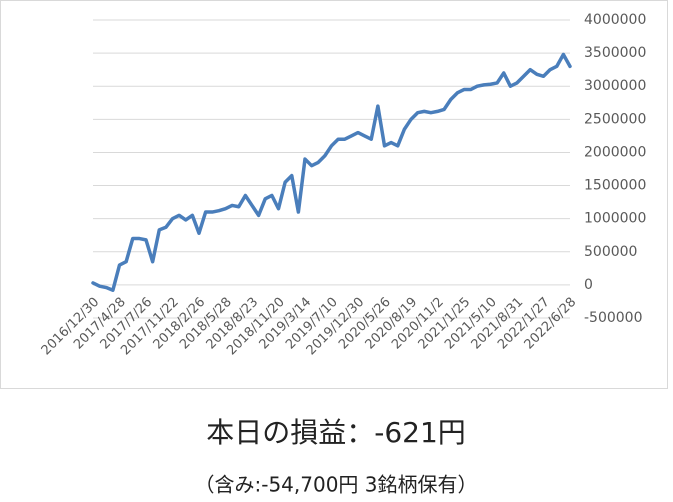 This screenshot has width=673, height=502. What do you see at coordinates (615, 186) in the screenshot?
I see `y-tick-label: 1500000` at bounding box center [615, 186].